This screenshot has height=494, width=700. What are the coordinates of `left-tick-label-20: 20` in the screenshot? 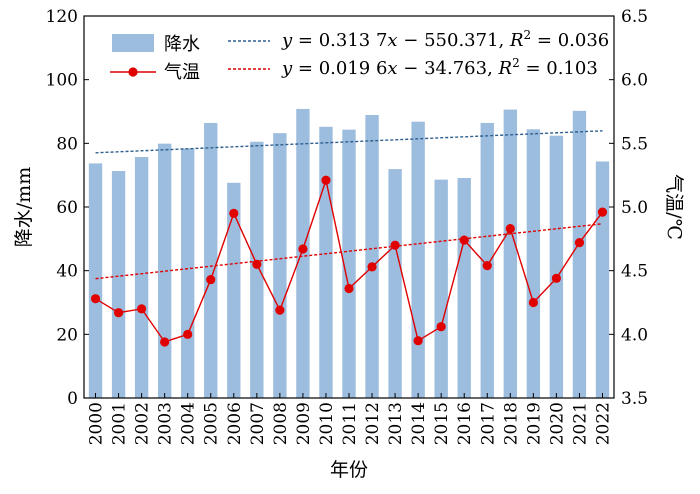 It's located at (67, 335).